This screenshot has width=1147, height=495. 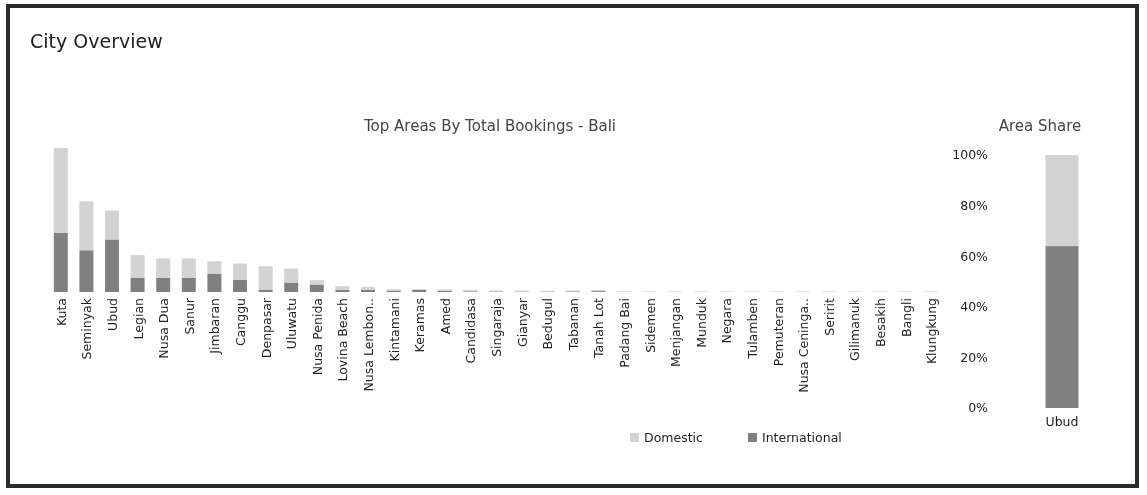 I want to click on x-tick-label: Gilimanuk, so click(x=855, y=329).